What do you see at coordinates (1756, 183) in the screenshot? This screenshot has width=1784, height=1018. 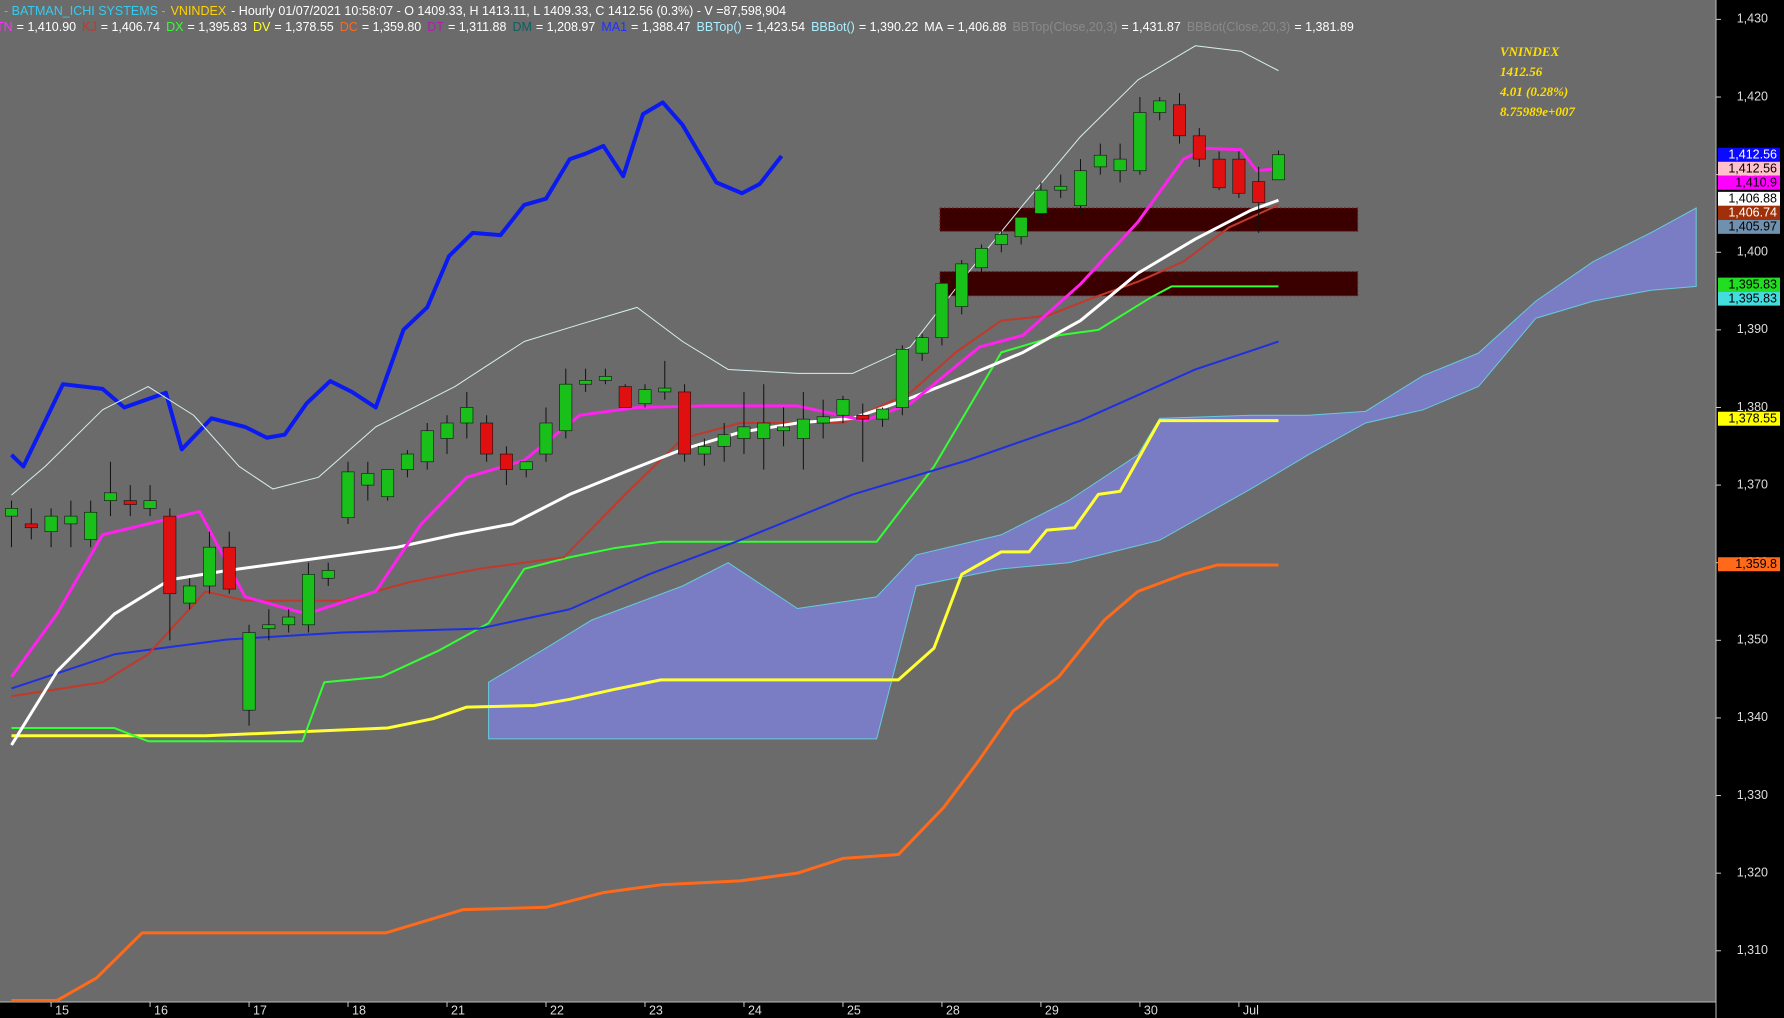 I see `price-tag-label: 1,410.9` at bounding box center [1756, 183].